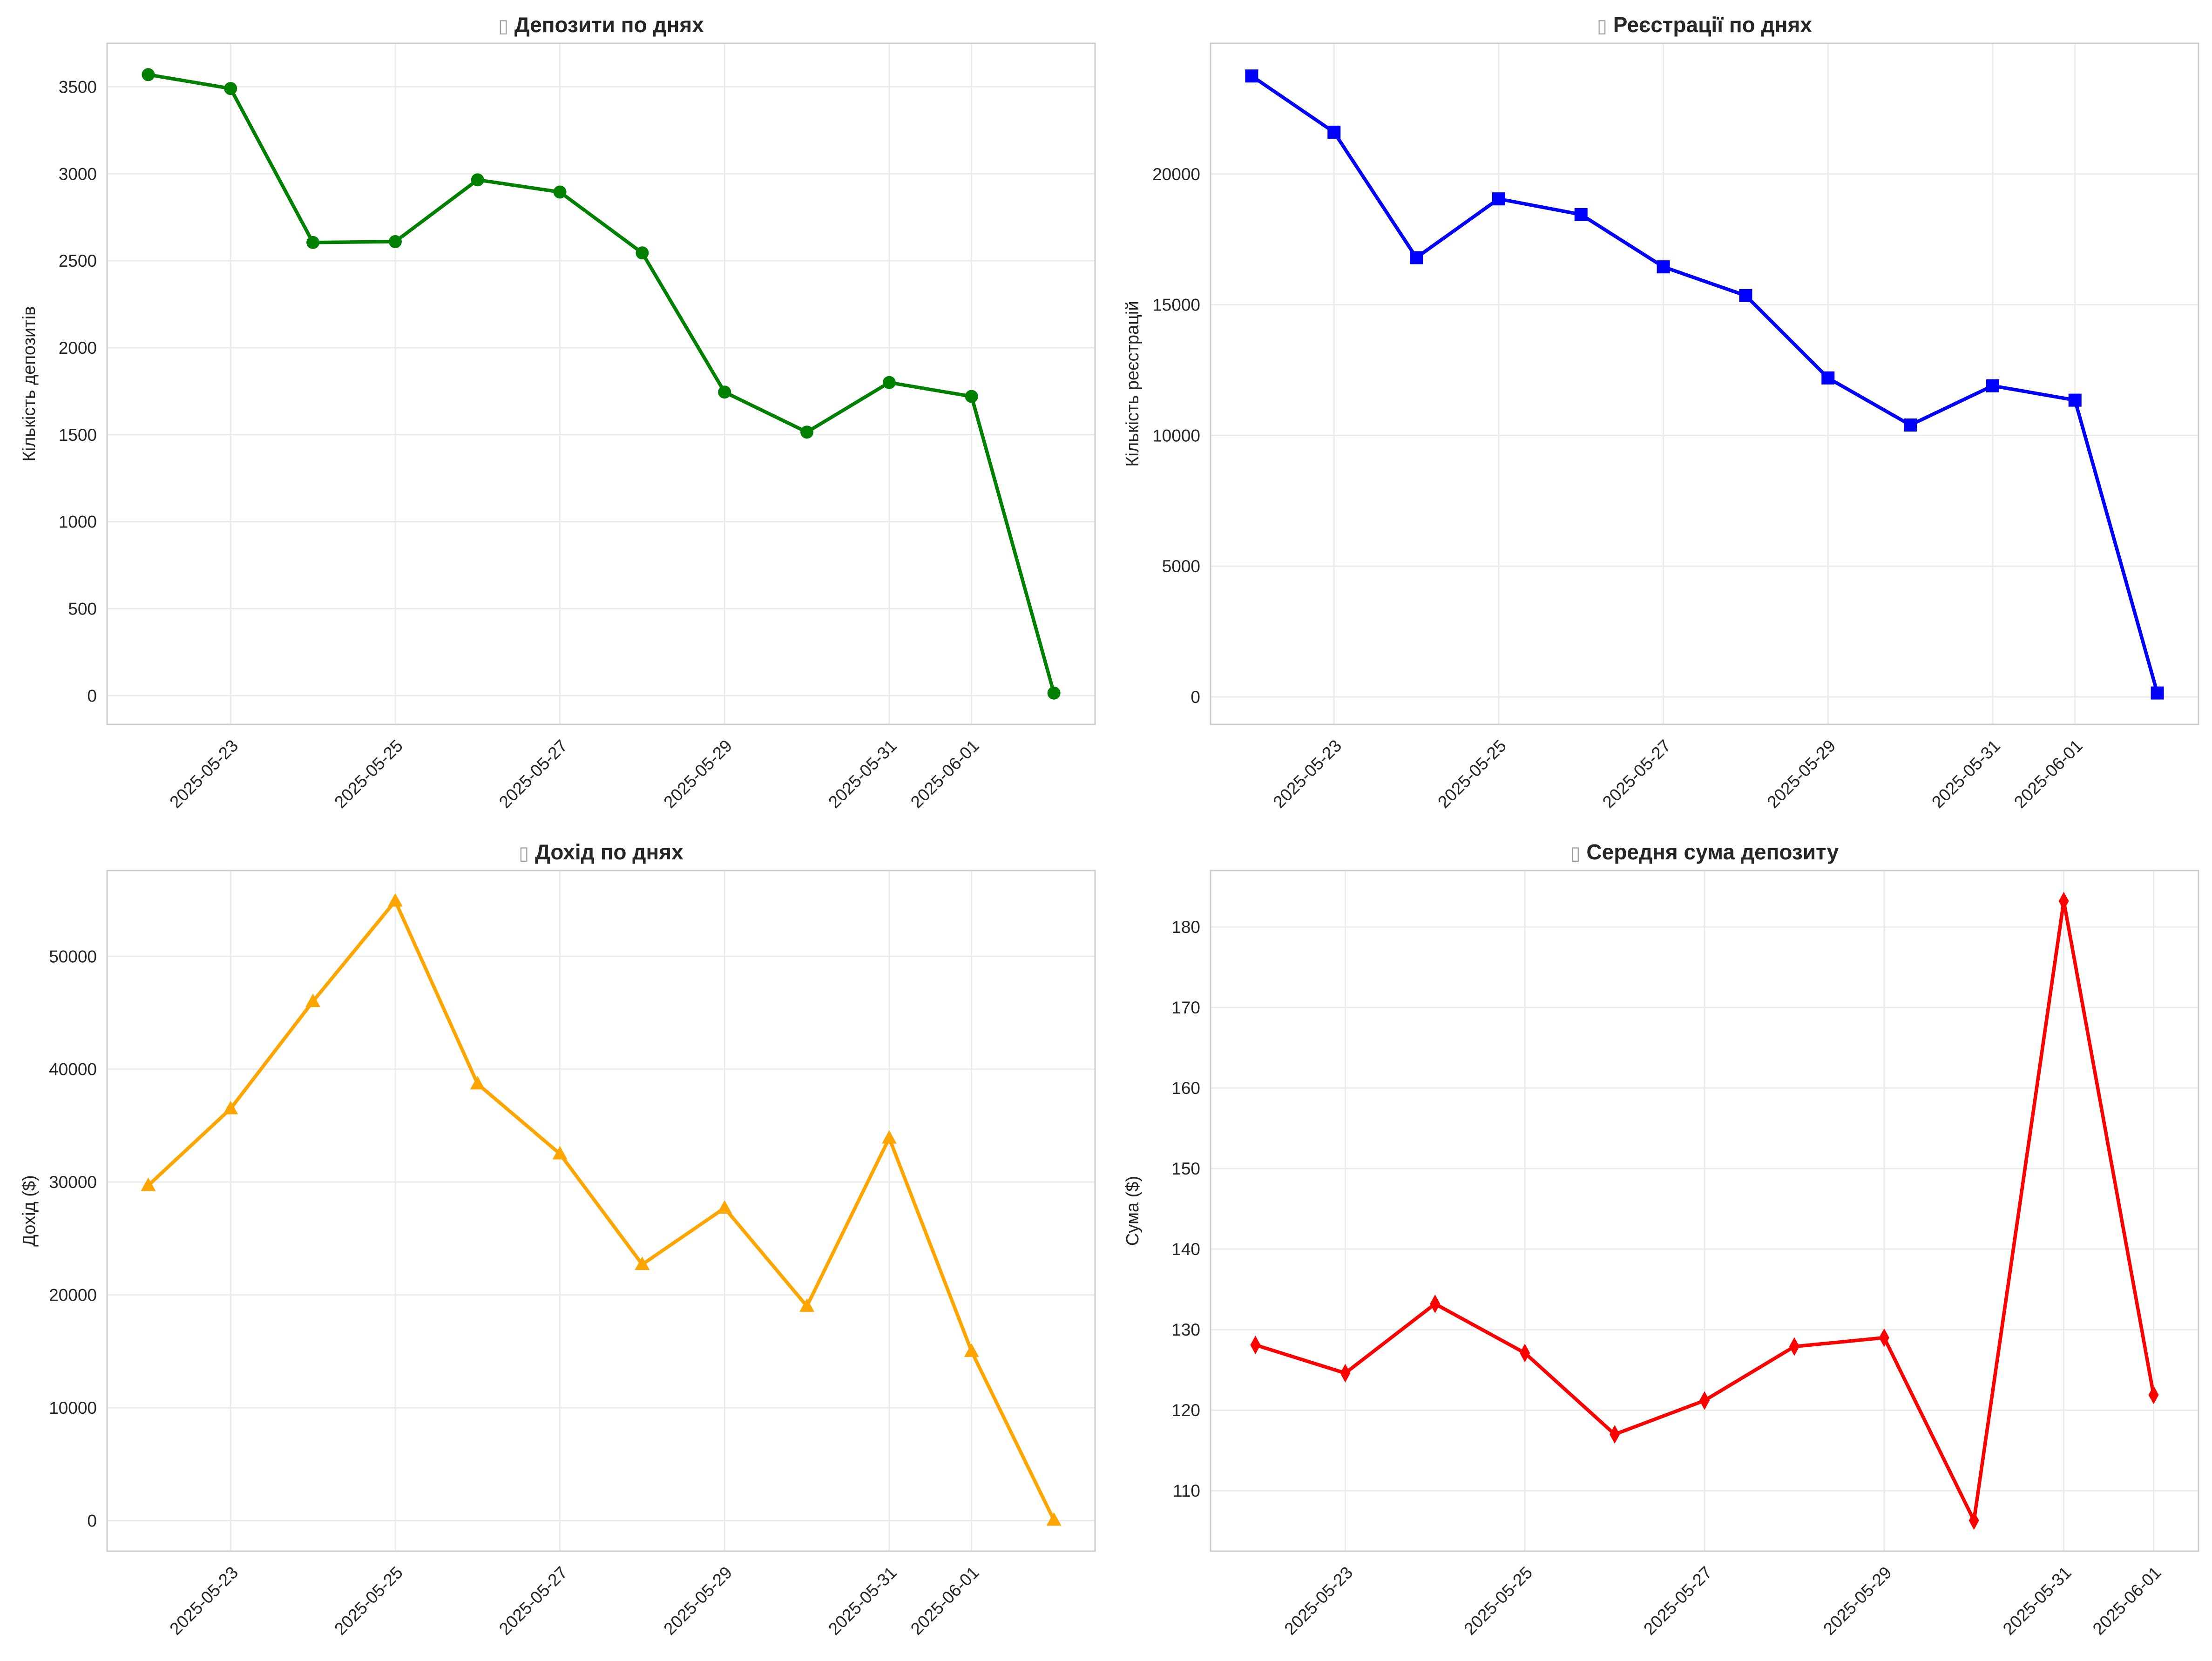 This screenshot has height=1661, width=2212. What do you see at coordinates (1181, 566) in the screenshot?
I see `y-tick-label: 5000` at bounding box center [1181, 566].